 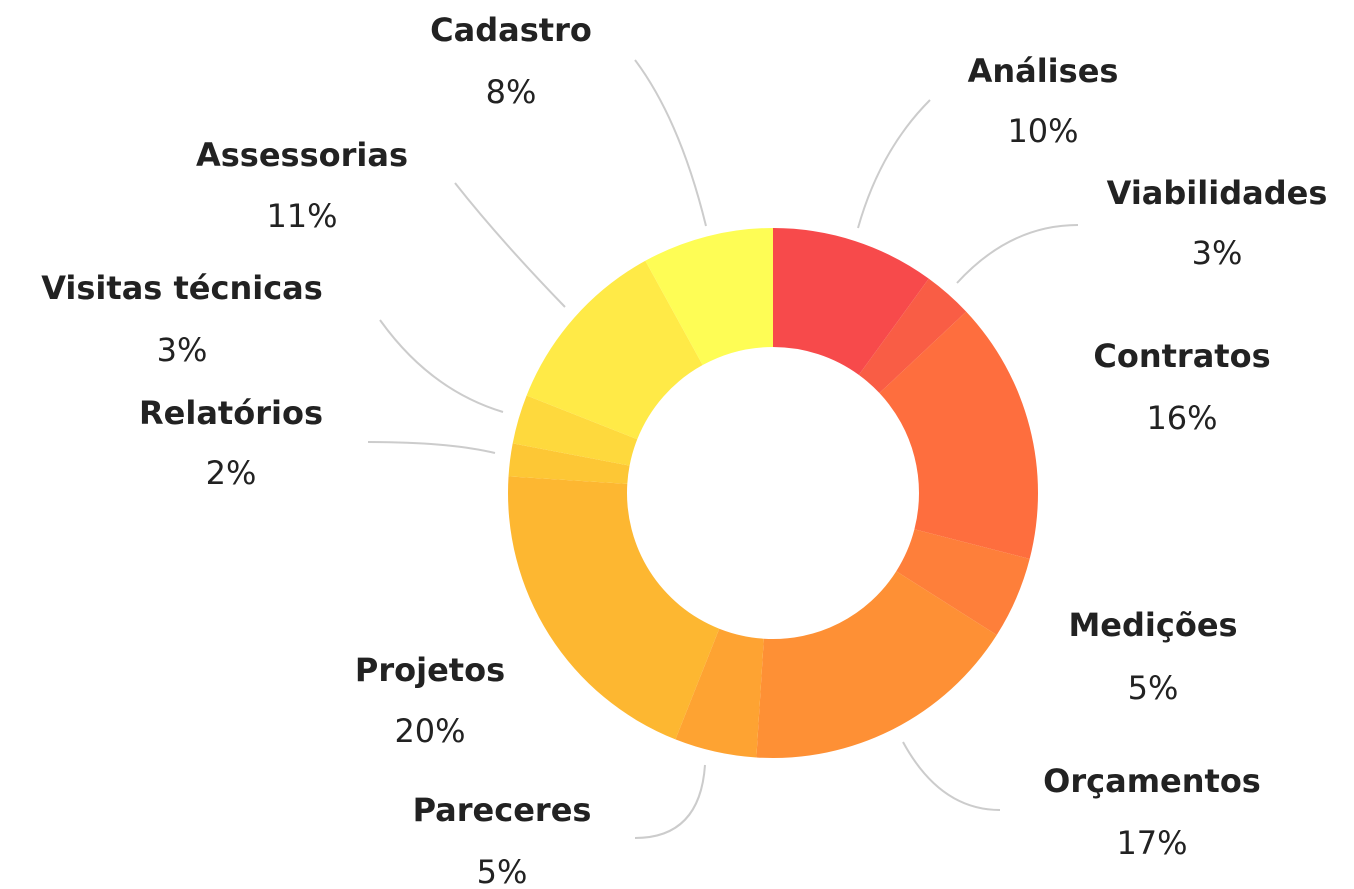 I want to click on slice-label: Medições, so click(x=1152, y=625).